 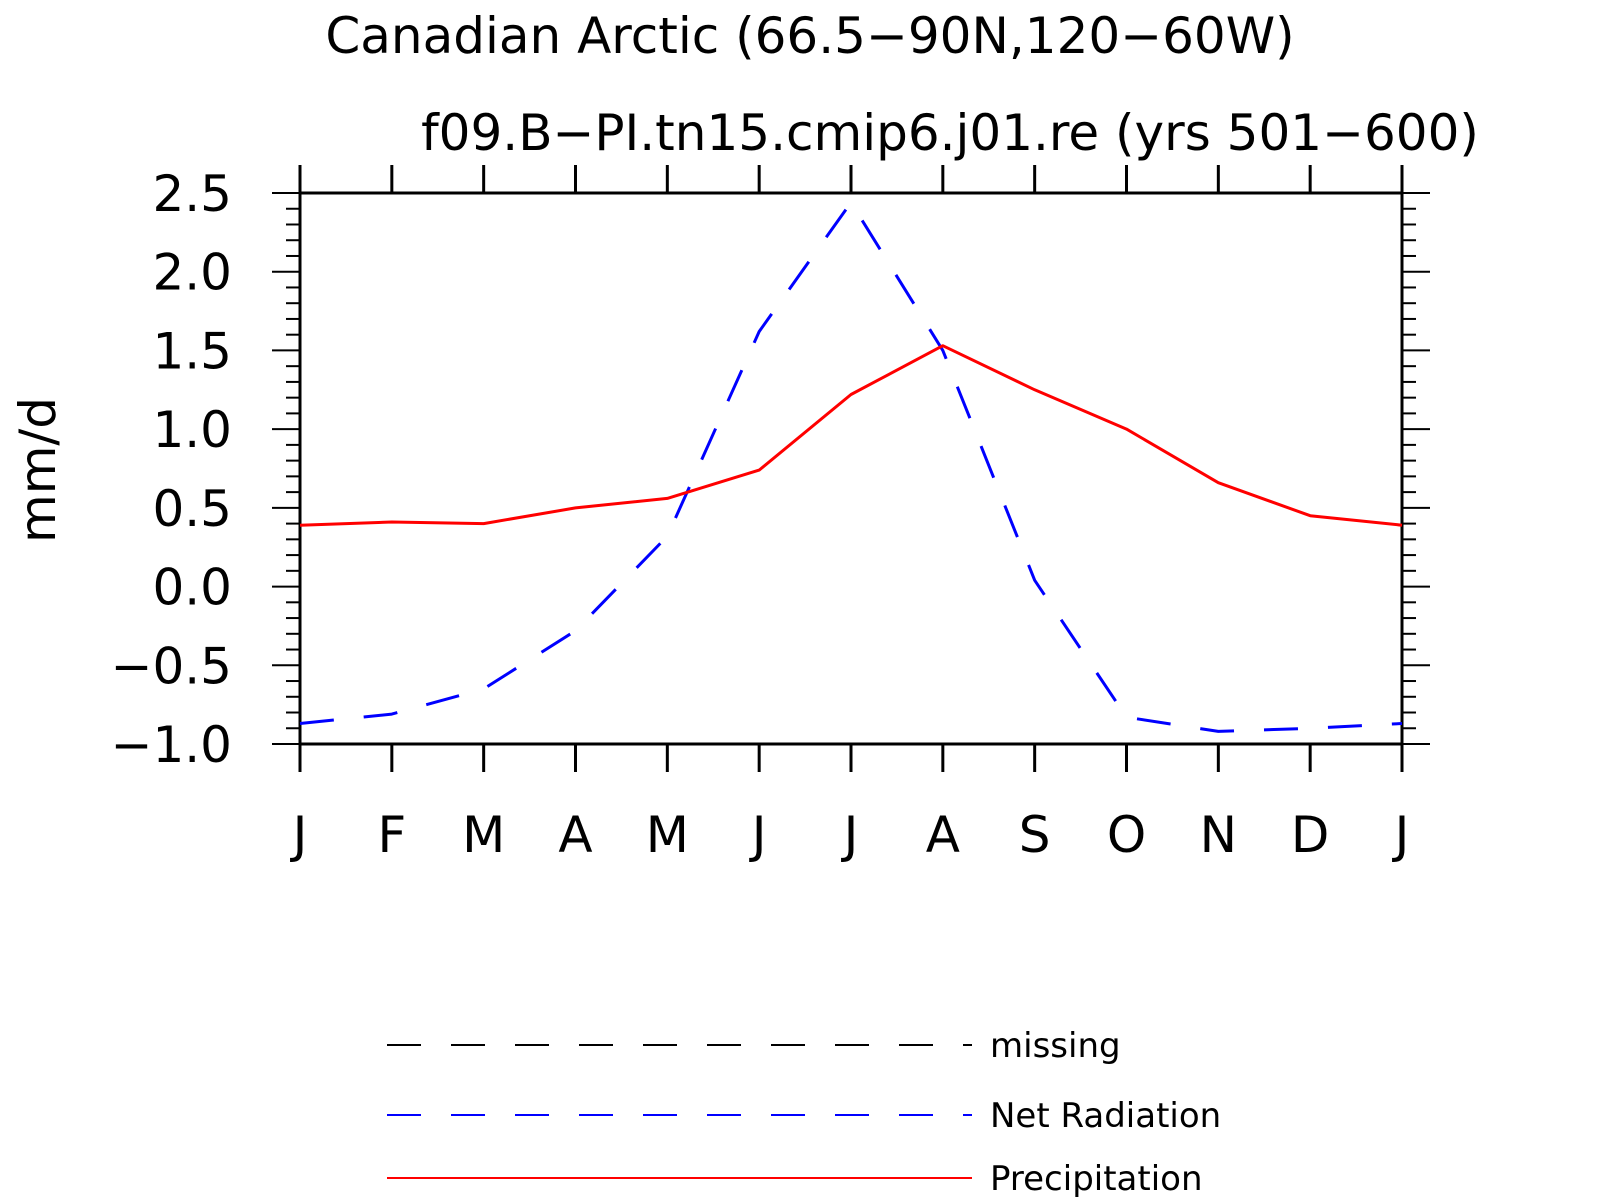 What do you see at coordinates (171, 745) in the screenshot?
I see `y-tick-label: −1.0` at bounding box center [171, 745].